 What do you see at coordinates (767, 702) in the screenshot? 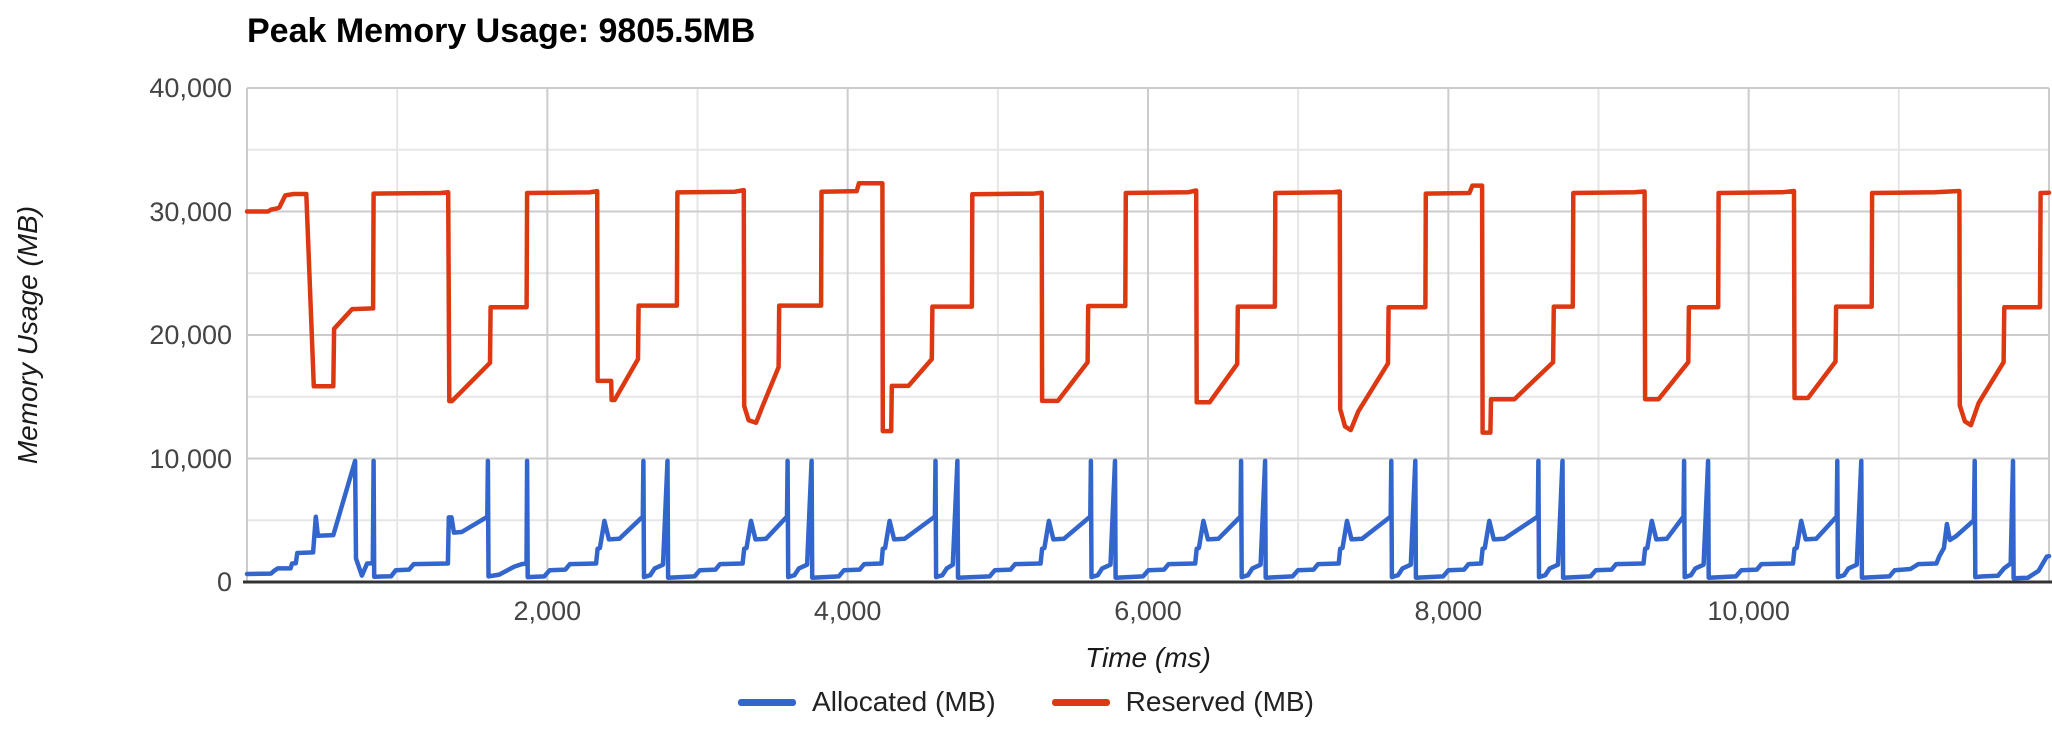
I see `allocated-series-swatch` at bounding box center [767, 702].